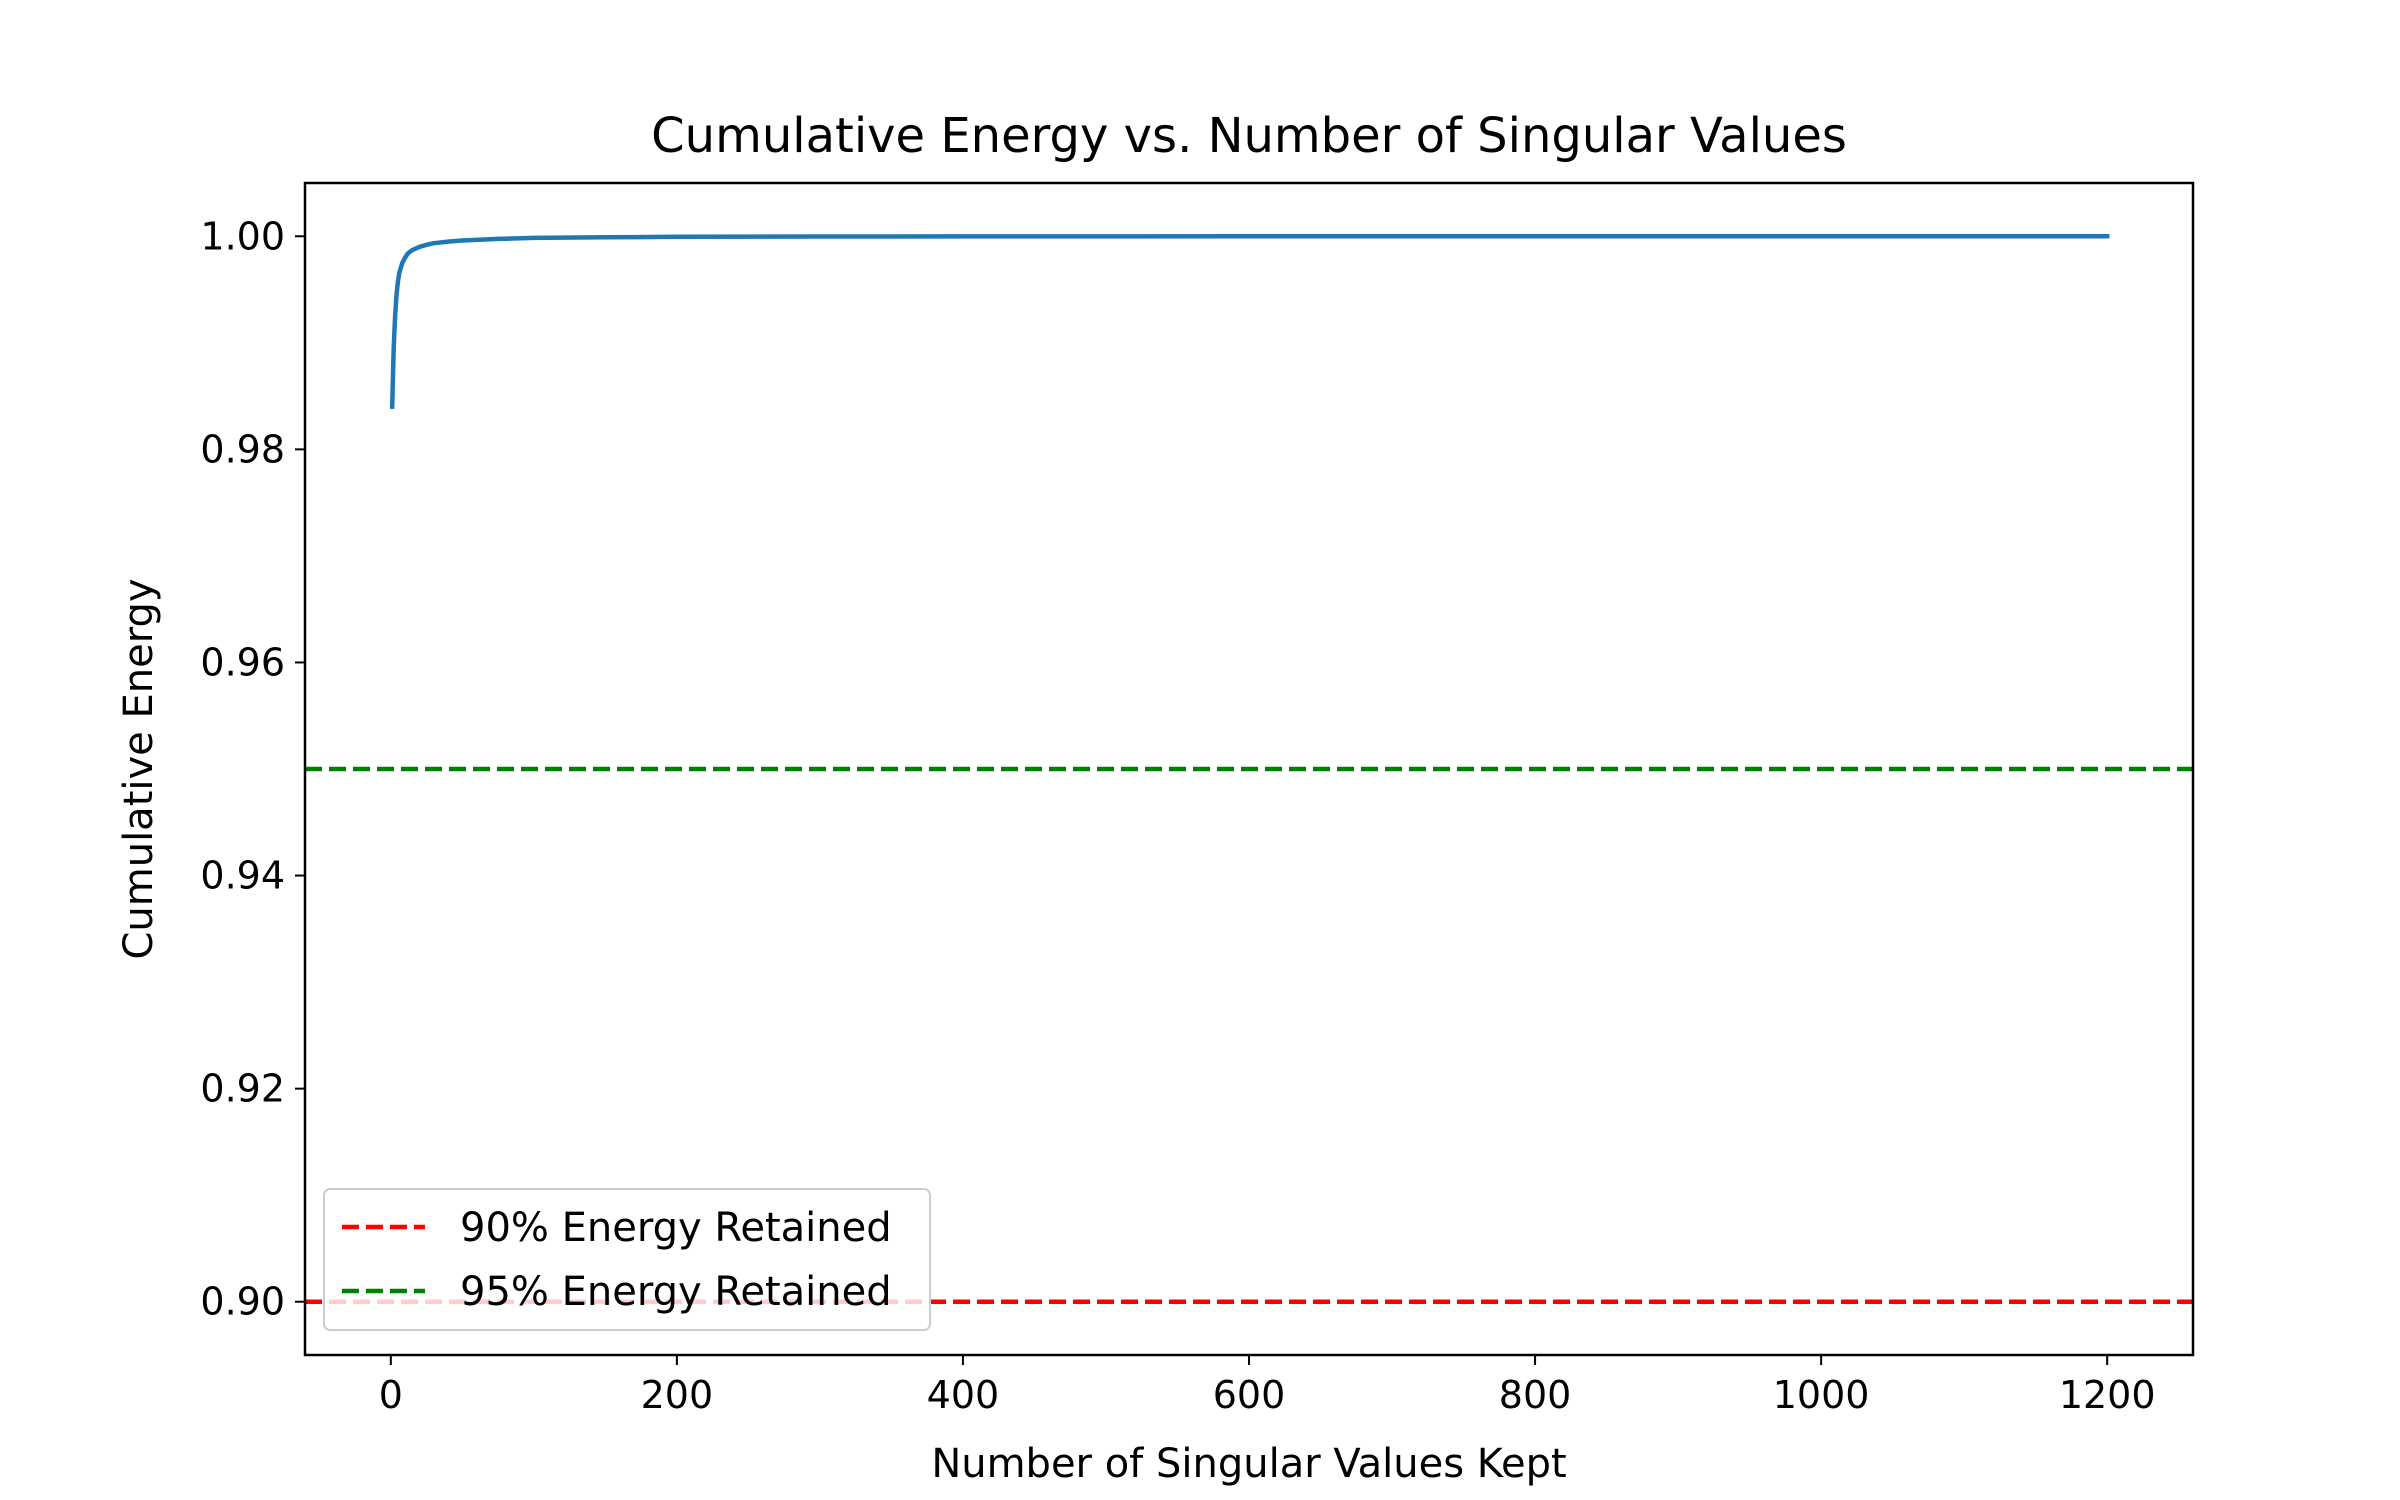  I want to click on legend-label: 95% Energy Retained, so click(676, 1292).